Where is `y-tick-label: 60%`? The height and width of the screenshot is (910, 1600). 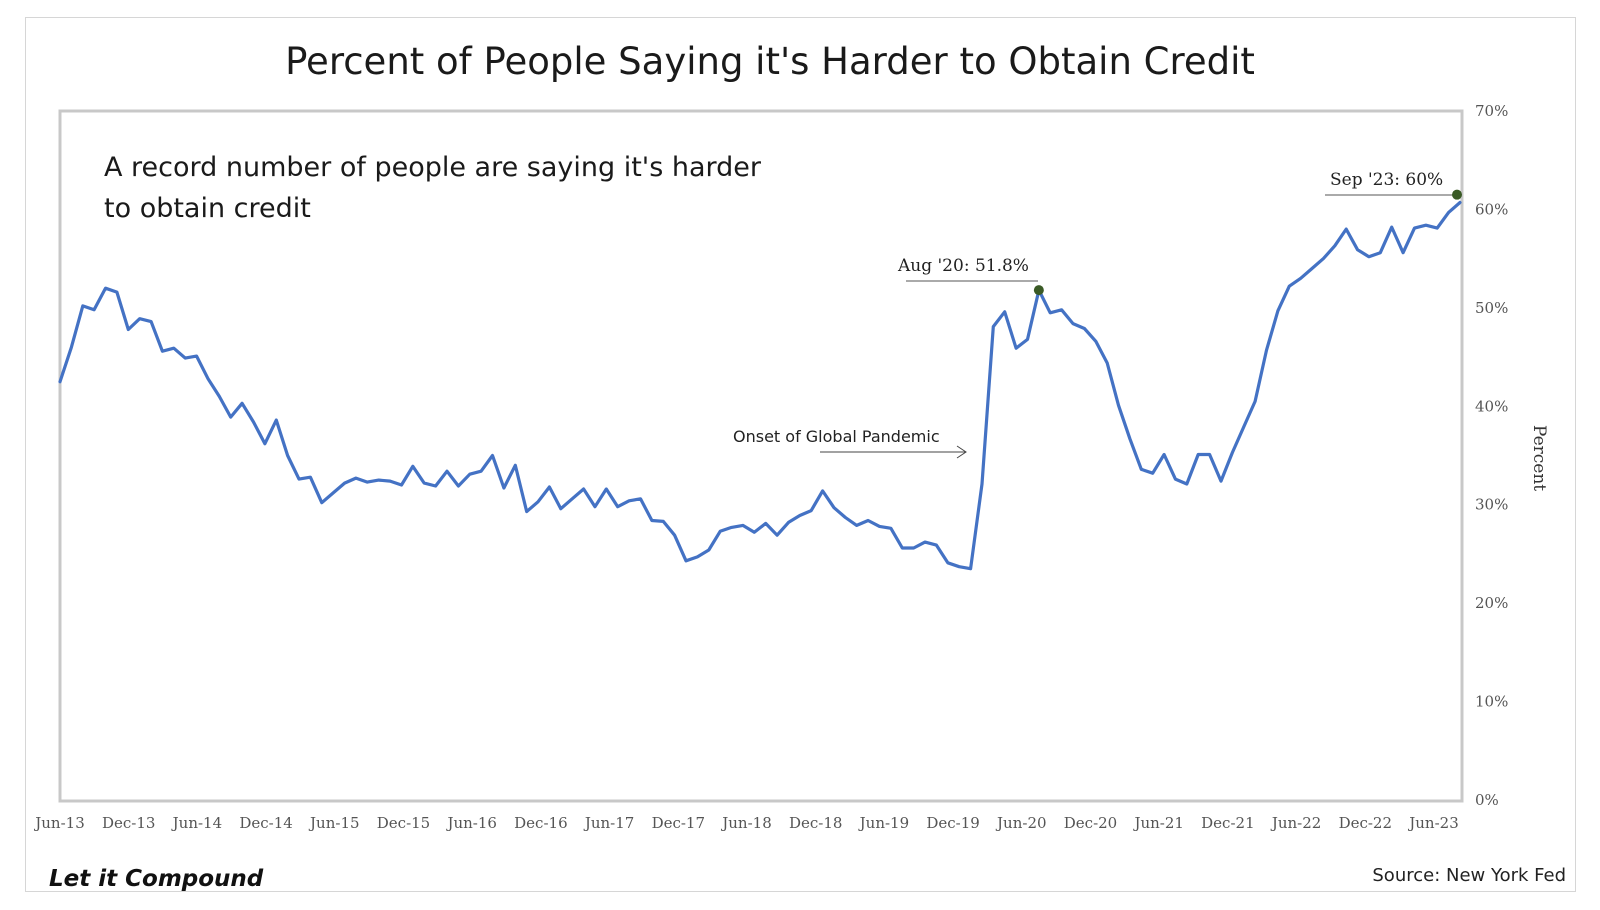
y-tick-label: 60% is located at coordinates (1491, 209).